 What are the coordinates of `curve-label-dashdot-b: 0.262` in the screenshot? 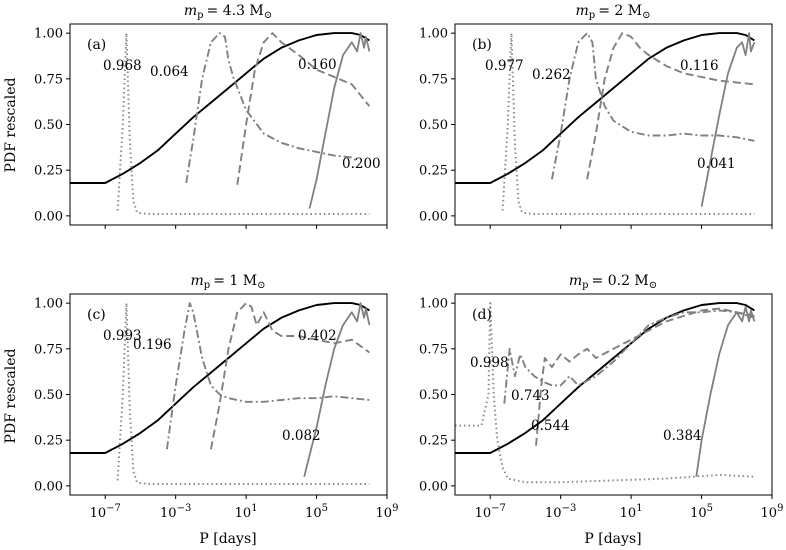 It's located at (551, 75).